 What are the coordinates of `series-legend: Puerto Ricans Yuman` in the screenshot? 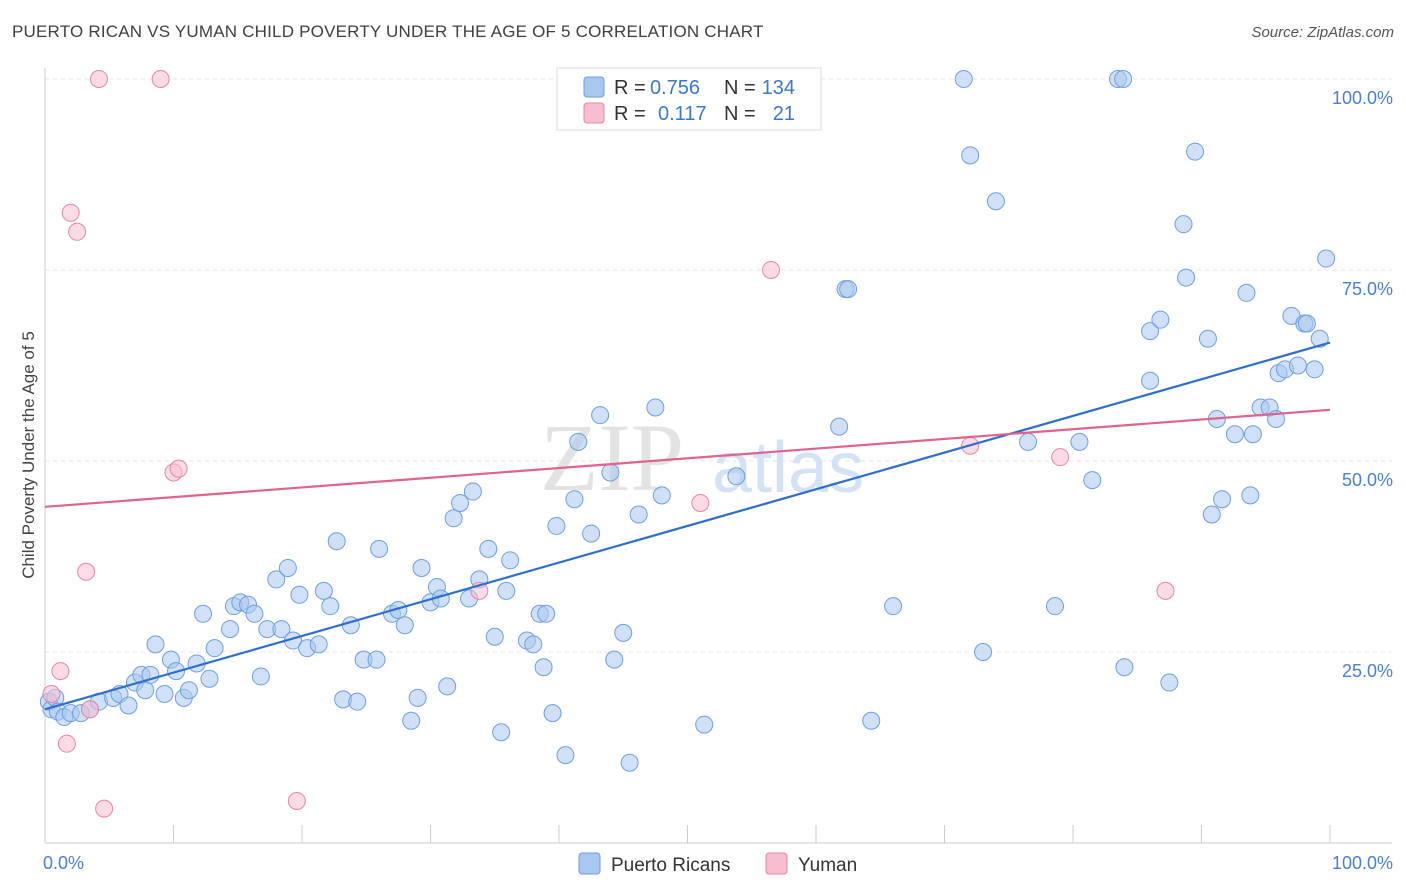 It's located at (717, 864).